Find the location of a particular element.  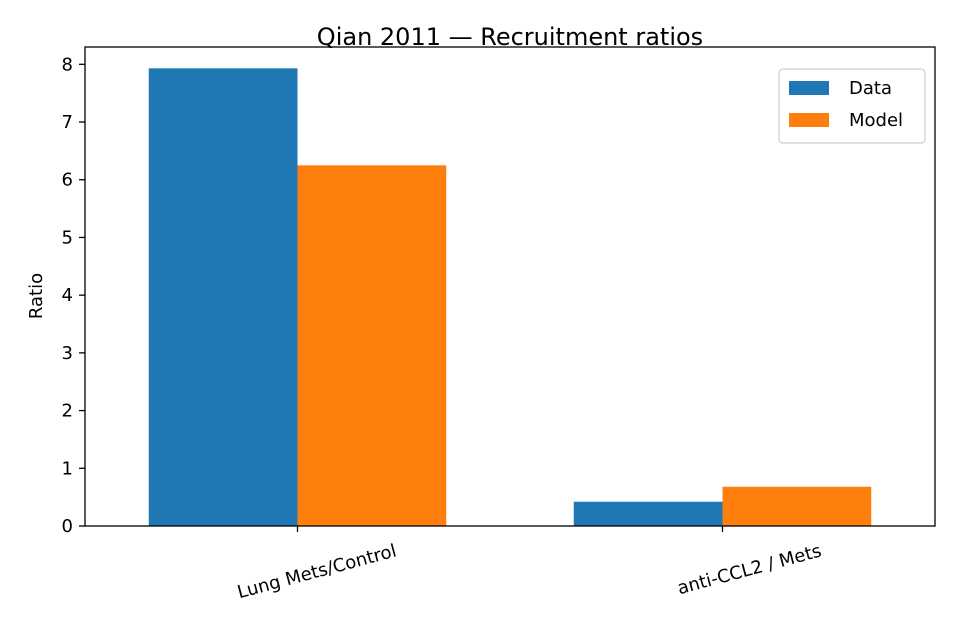

x-tick-label-2: anti-CCL2 / Mets is located at coordinates (749, 570).